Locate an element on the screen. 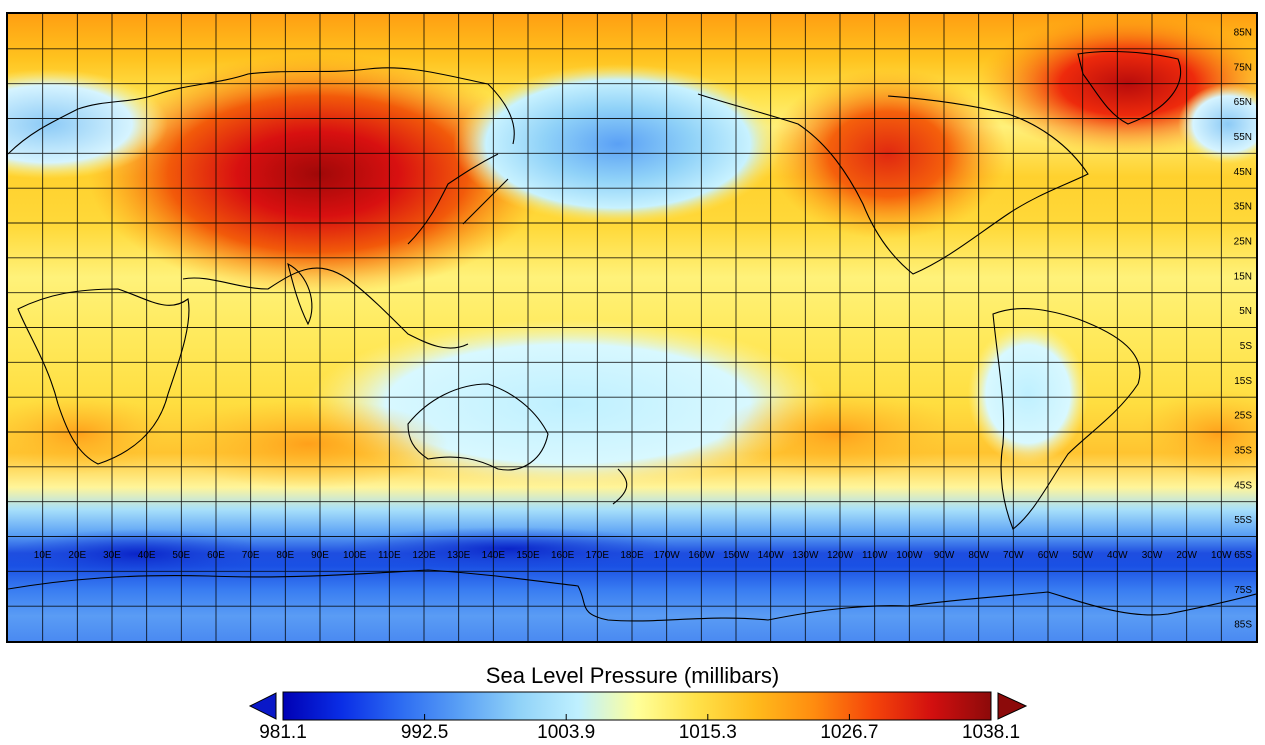  latitude-label: 25N is located at coordinates (1243, 241).